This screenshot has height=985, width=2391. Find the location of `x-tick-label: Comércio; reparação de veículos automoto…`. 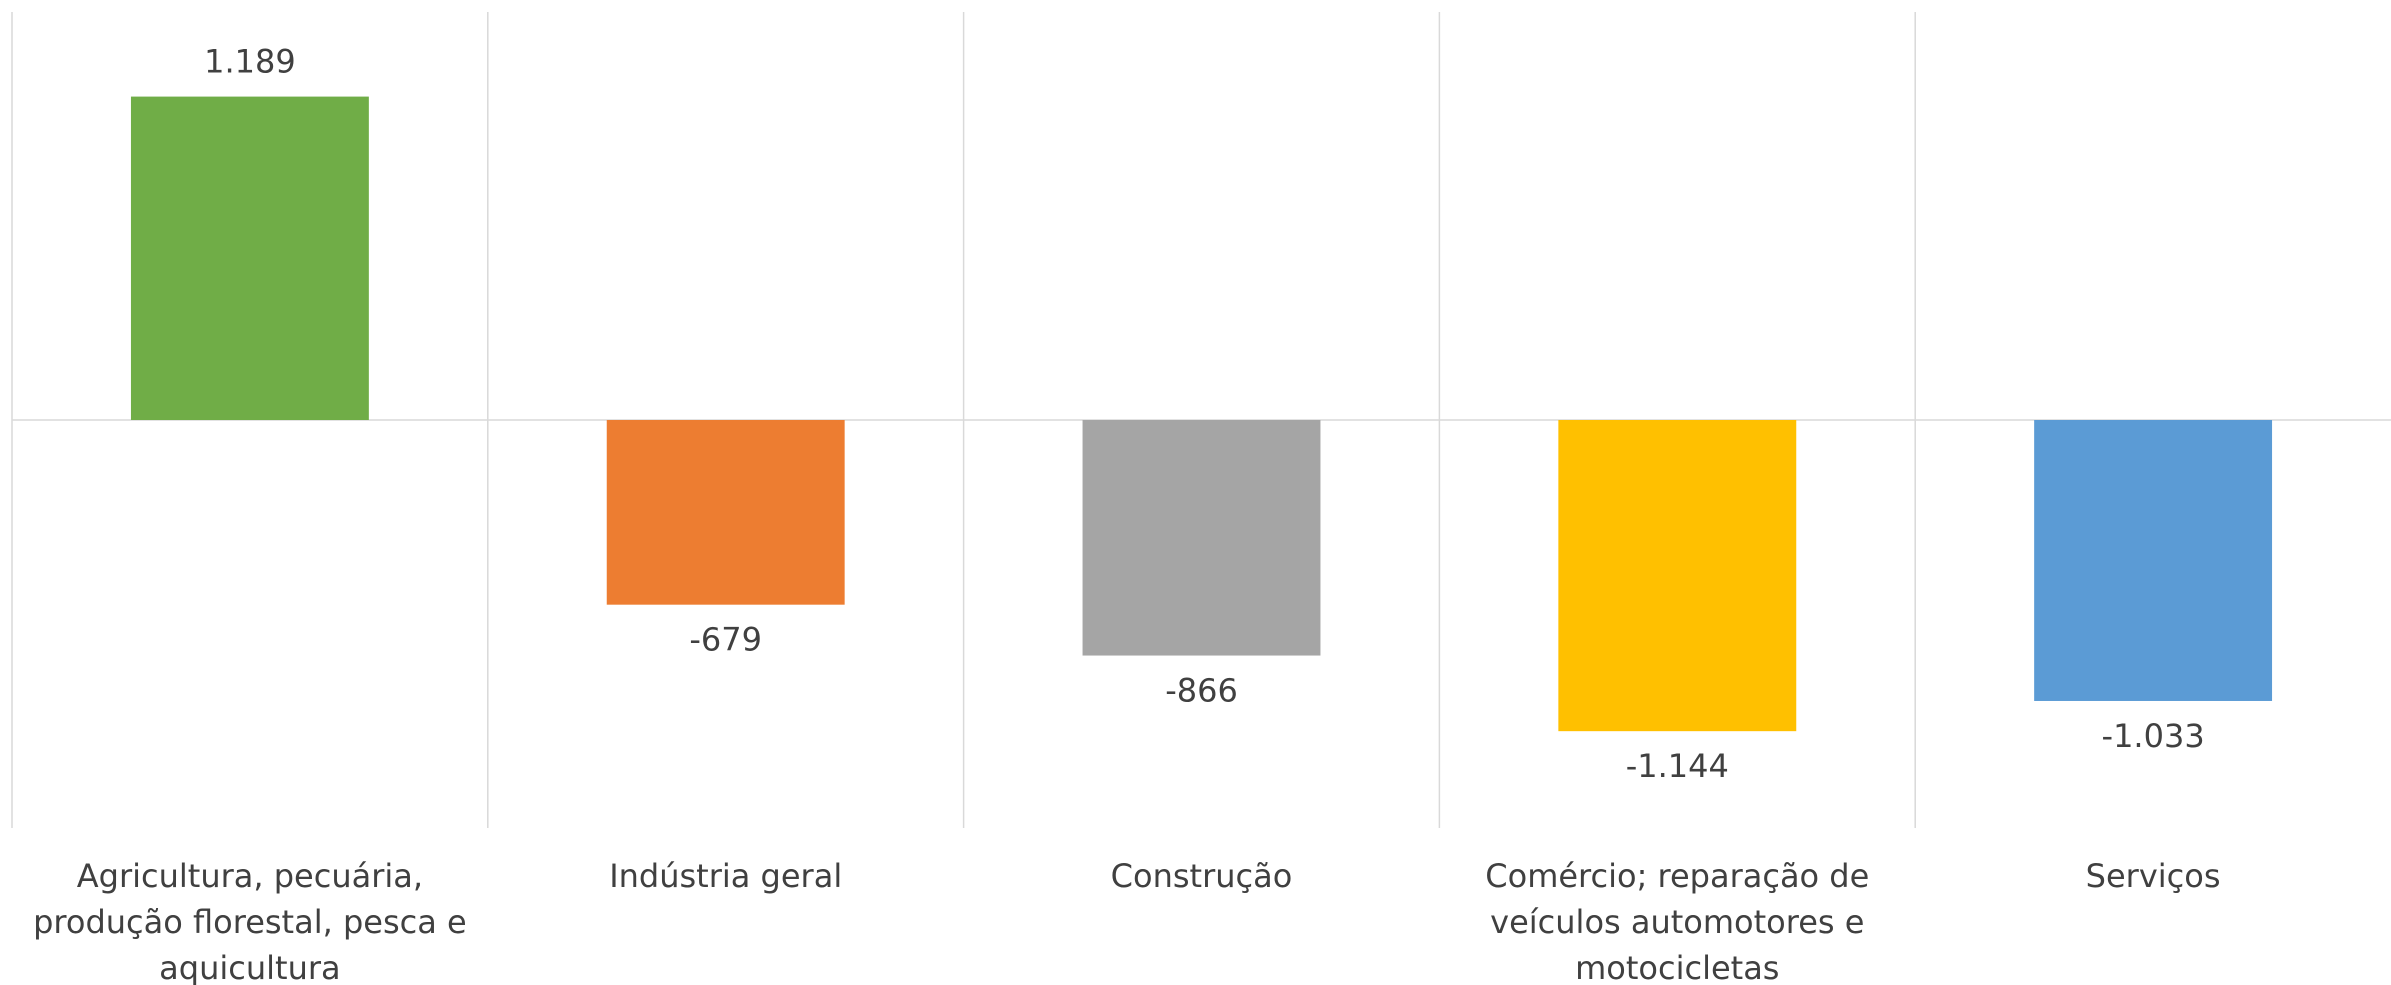

x-tick-label: Comércio; reparação de veículos automoto… is located at coordinates (1677, 921).